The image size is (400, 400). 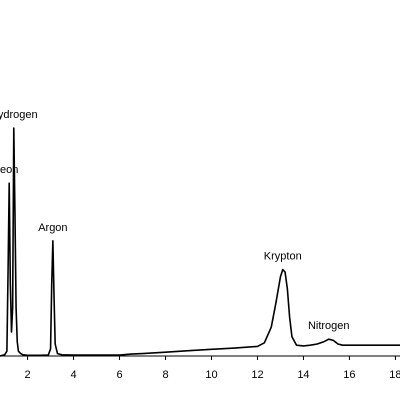 What do you see at coordinates (329, 326) in the screenshot?
I see `peak-label: Nitrogen` at bounding box center [329, 326].